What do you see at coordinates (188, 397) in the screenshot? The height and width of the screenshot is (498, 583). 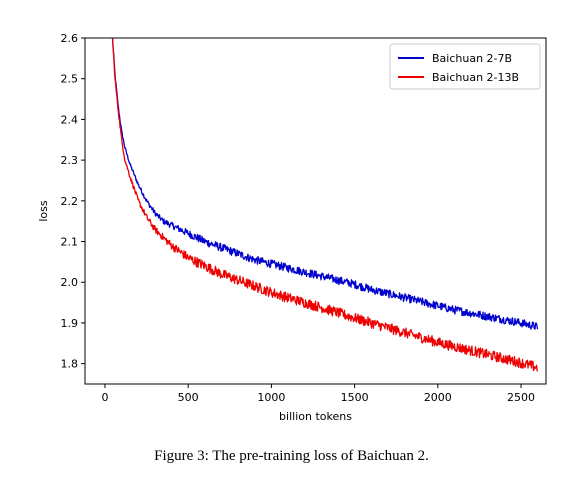 I see `x-tick-label: 500` at bounding box center [188, 397].